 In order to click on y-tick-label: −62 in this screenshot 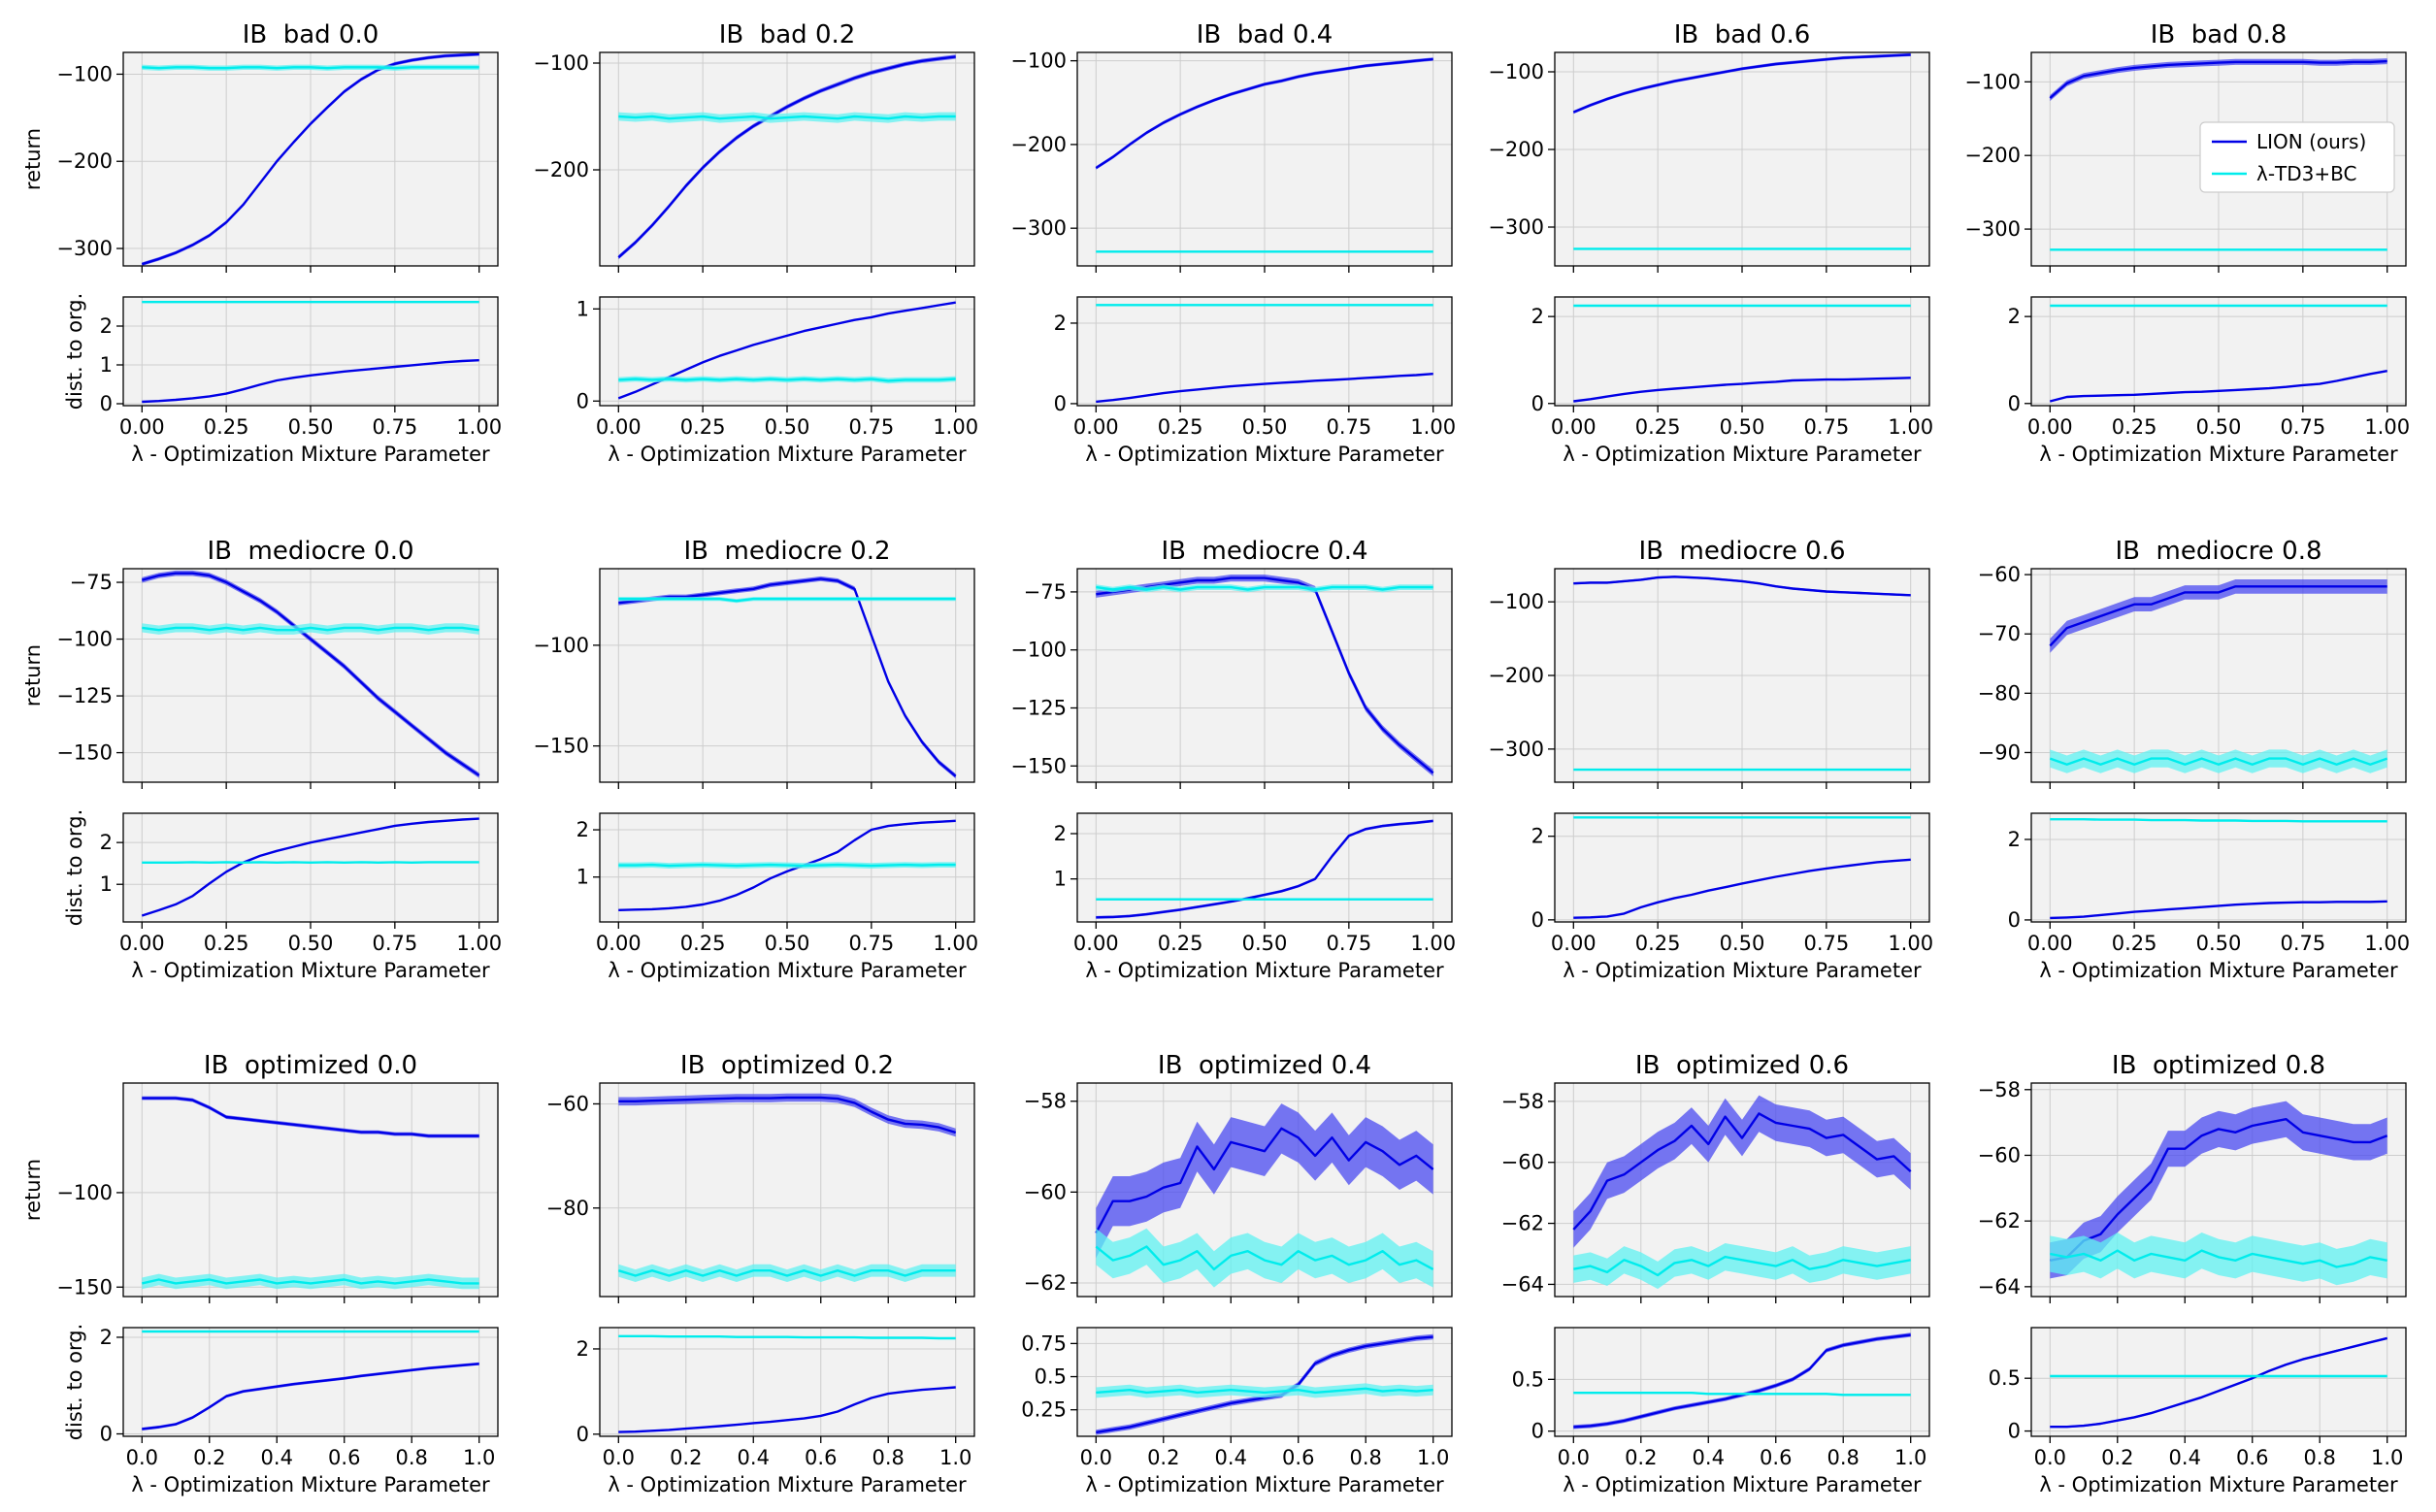, I will do `click(1045, 1283)`.